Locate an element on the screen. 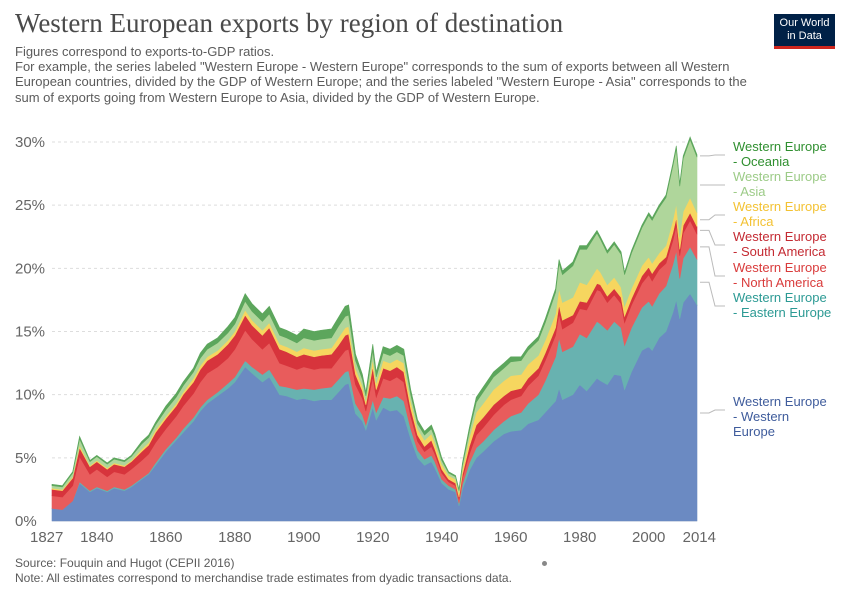  owid-logo: Our World in Data is located at coordinates (804, 31).